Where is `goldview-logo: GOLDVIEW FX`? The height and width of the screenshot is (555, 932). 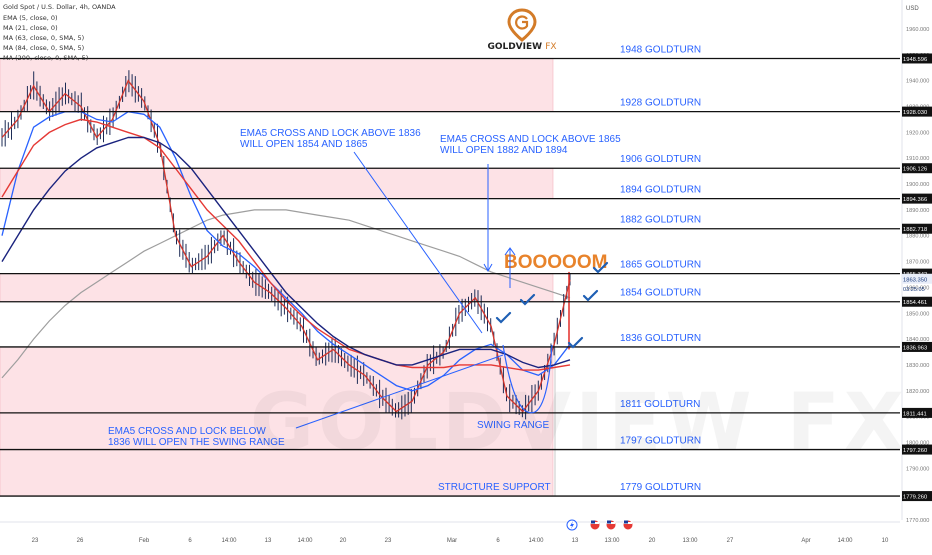
goldview-logo: GOLDVIEW FX is located at coordinates (522, 30).